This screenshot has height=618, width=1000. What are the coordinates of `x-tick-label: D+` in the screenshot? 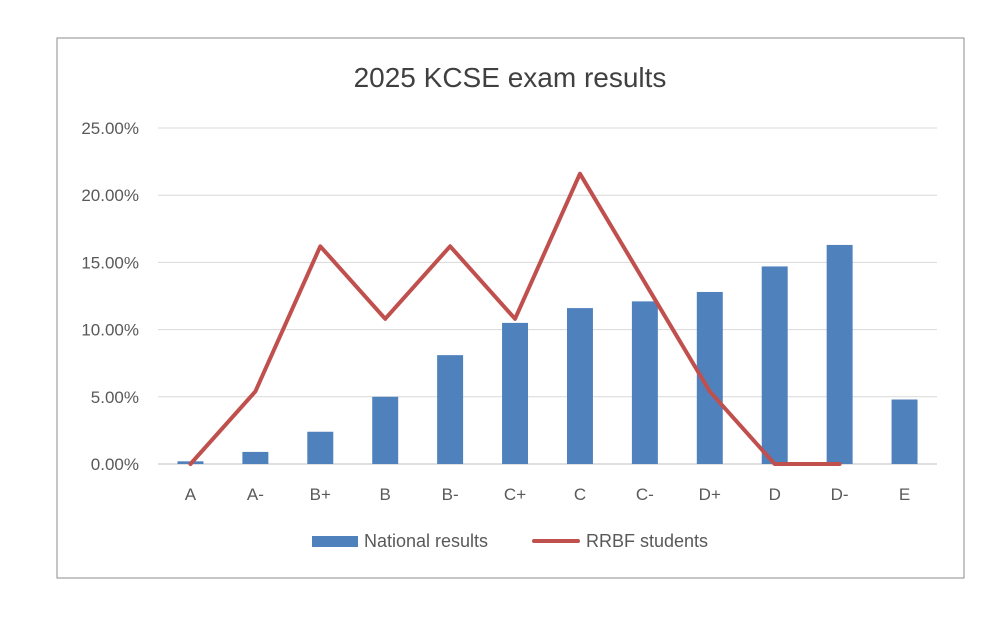 It's located at (710, 494).